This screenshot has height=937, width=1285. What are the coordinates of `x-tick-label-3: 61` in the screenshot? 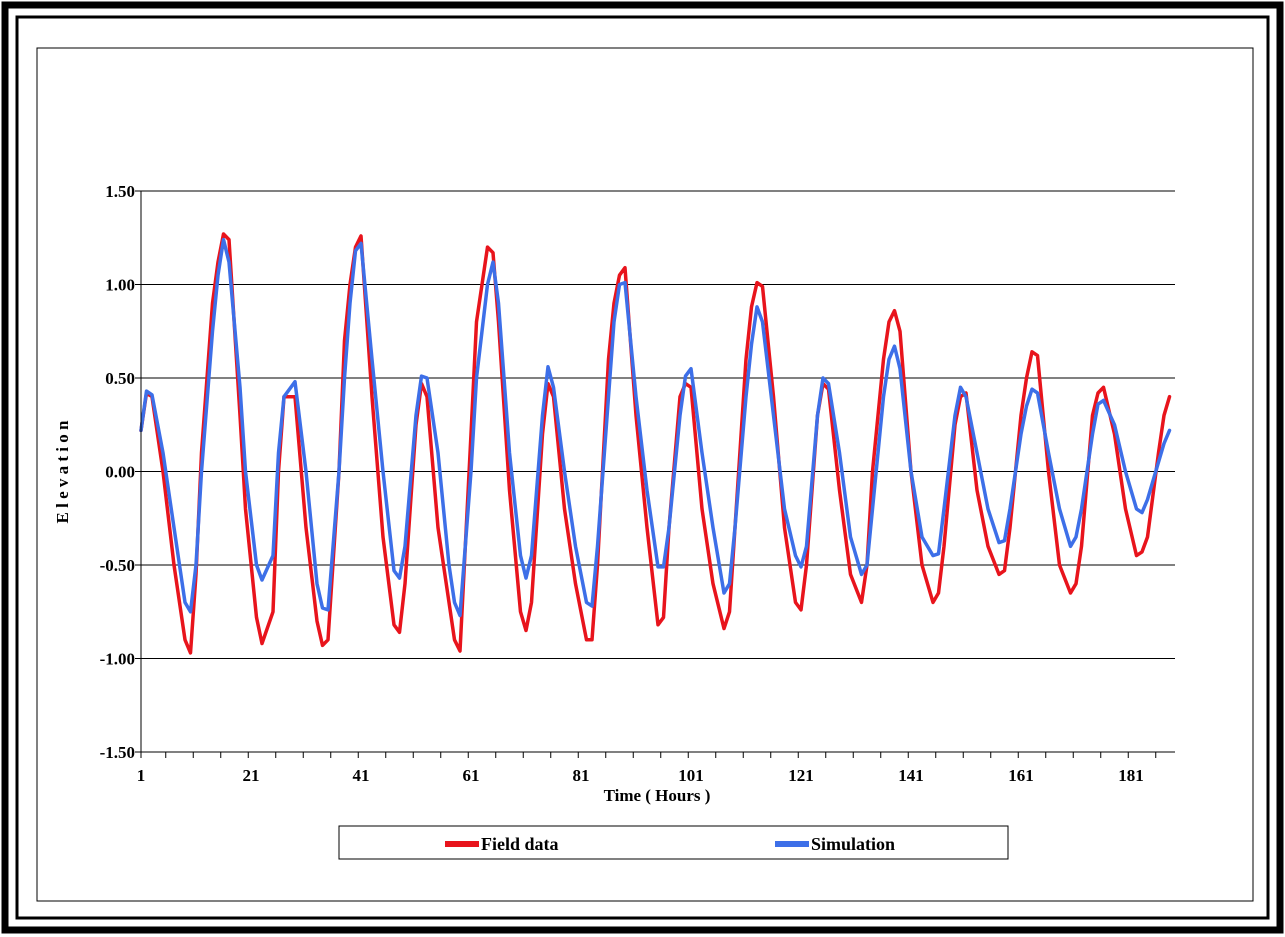 It's located at (471, 775).